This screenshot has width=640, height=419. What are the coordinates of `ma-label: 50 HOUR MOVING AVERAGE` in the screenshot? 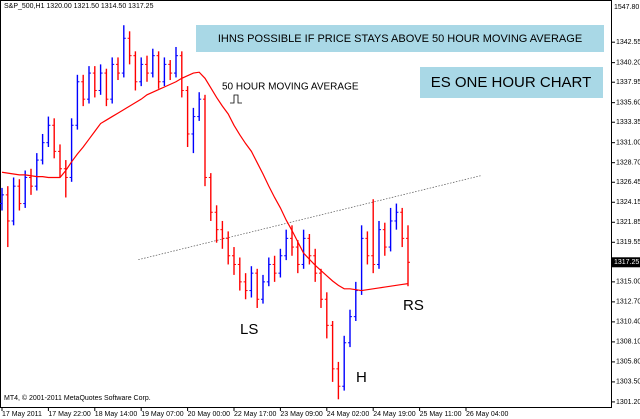 It's located at (290, 87).